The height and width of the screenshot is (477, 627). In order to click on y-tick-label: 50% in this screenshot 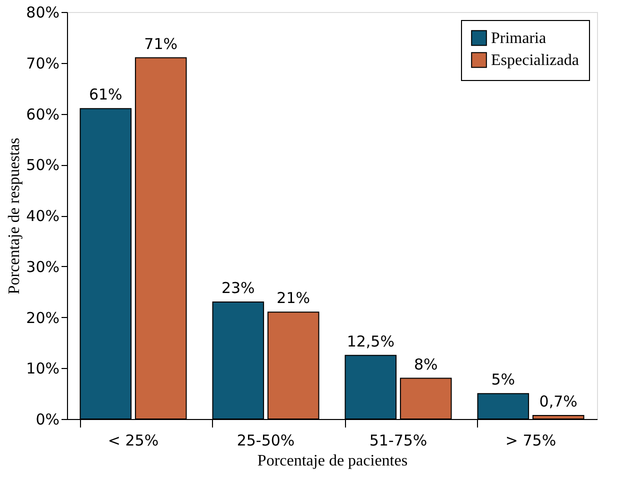, I will do `click(43, 165)`.